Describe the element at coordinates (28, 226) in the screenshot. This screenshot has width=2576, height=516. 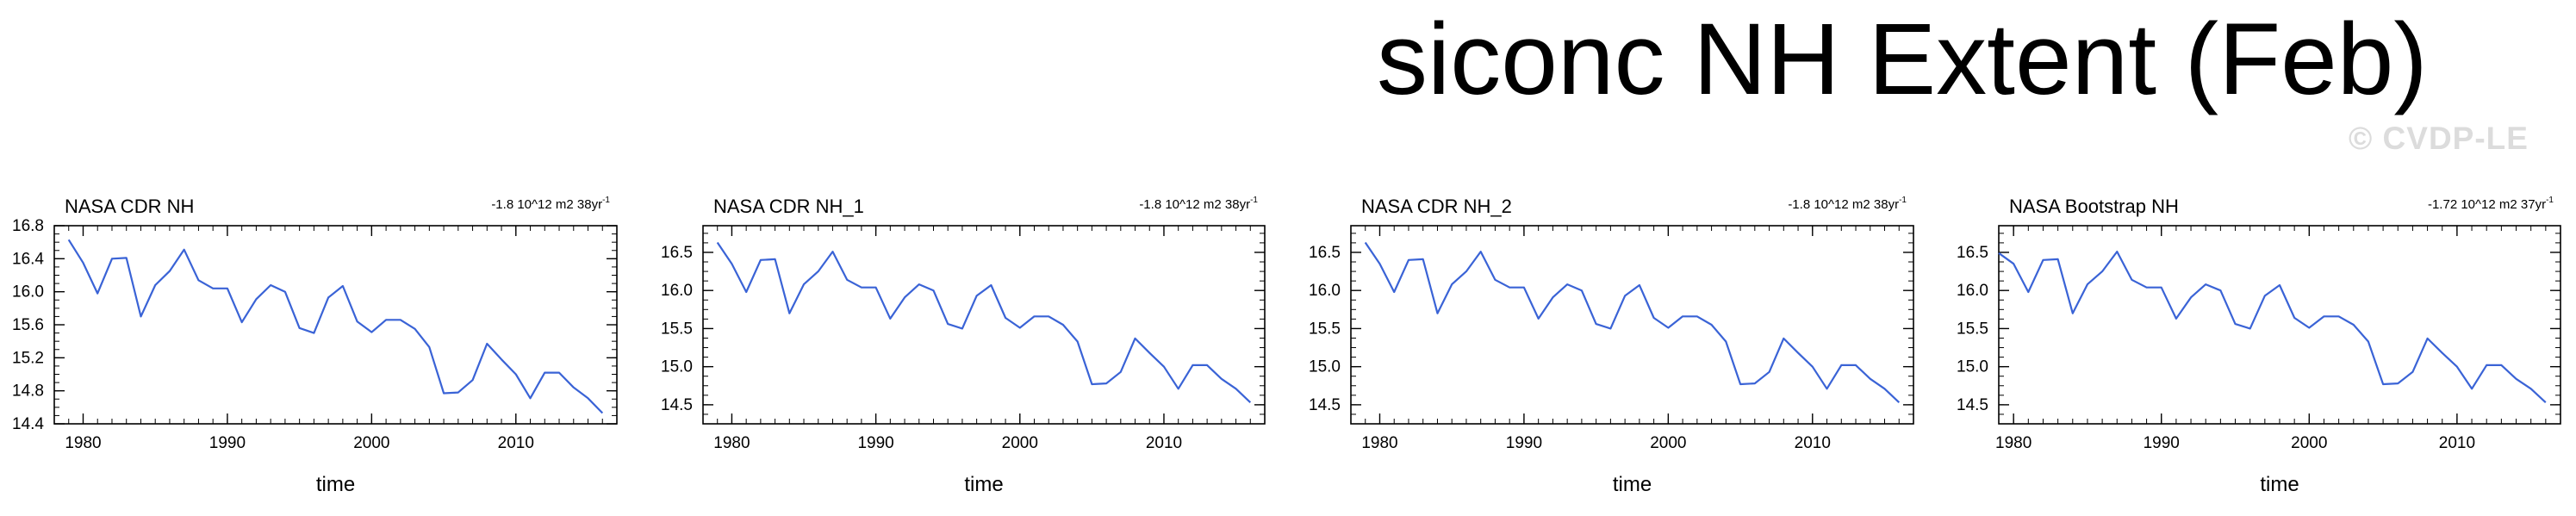
I see `y-tick-label: 16.8` at that location.